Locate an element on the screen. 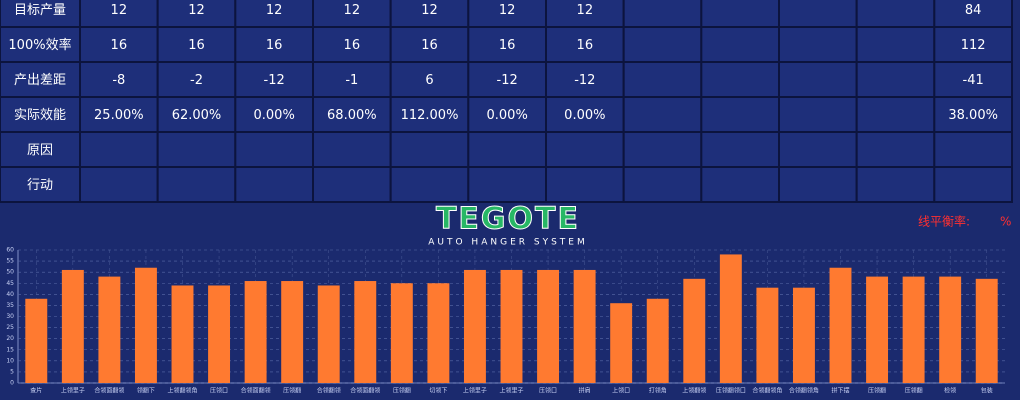 This screenshot has width=1020, height=400. cell-text: 产出差距 is located at coordinates (40, 80).